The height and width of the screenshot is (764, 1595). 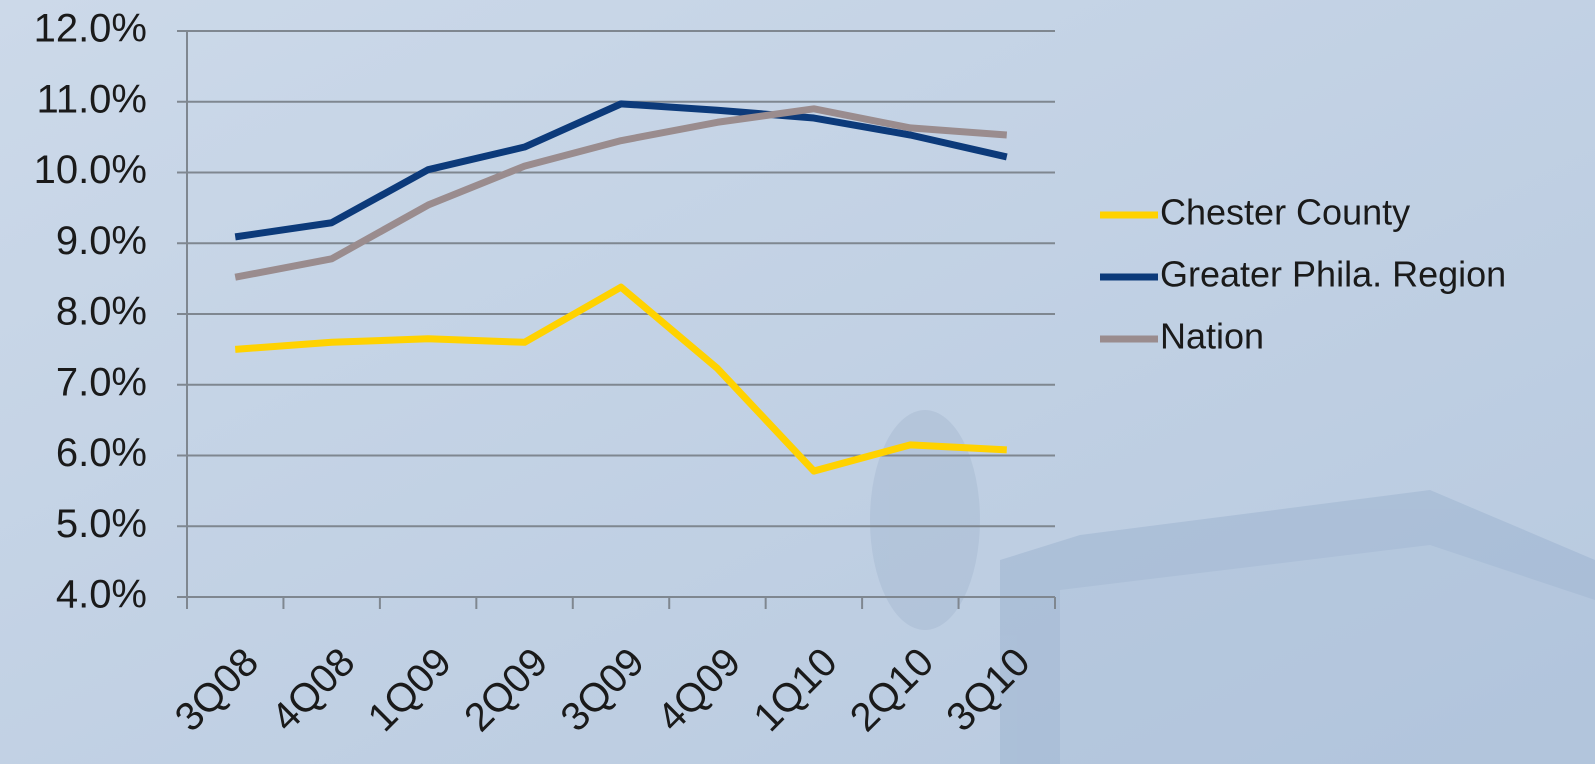 What do you see at coordinates (1212, 336) in the screenshot?
I see `legend-label: Nation` at bounding box center [1212, 336].